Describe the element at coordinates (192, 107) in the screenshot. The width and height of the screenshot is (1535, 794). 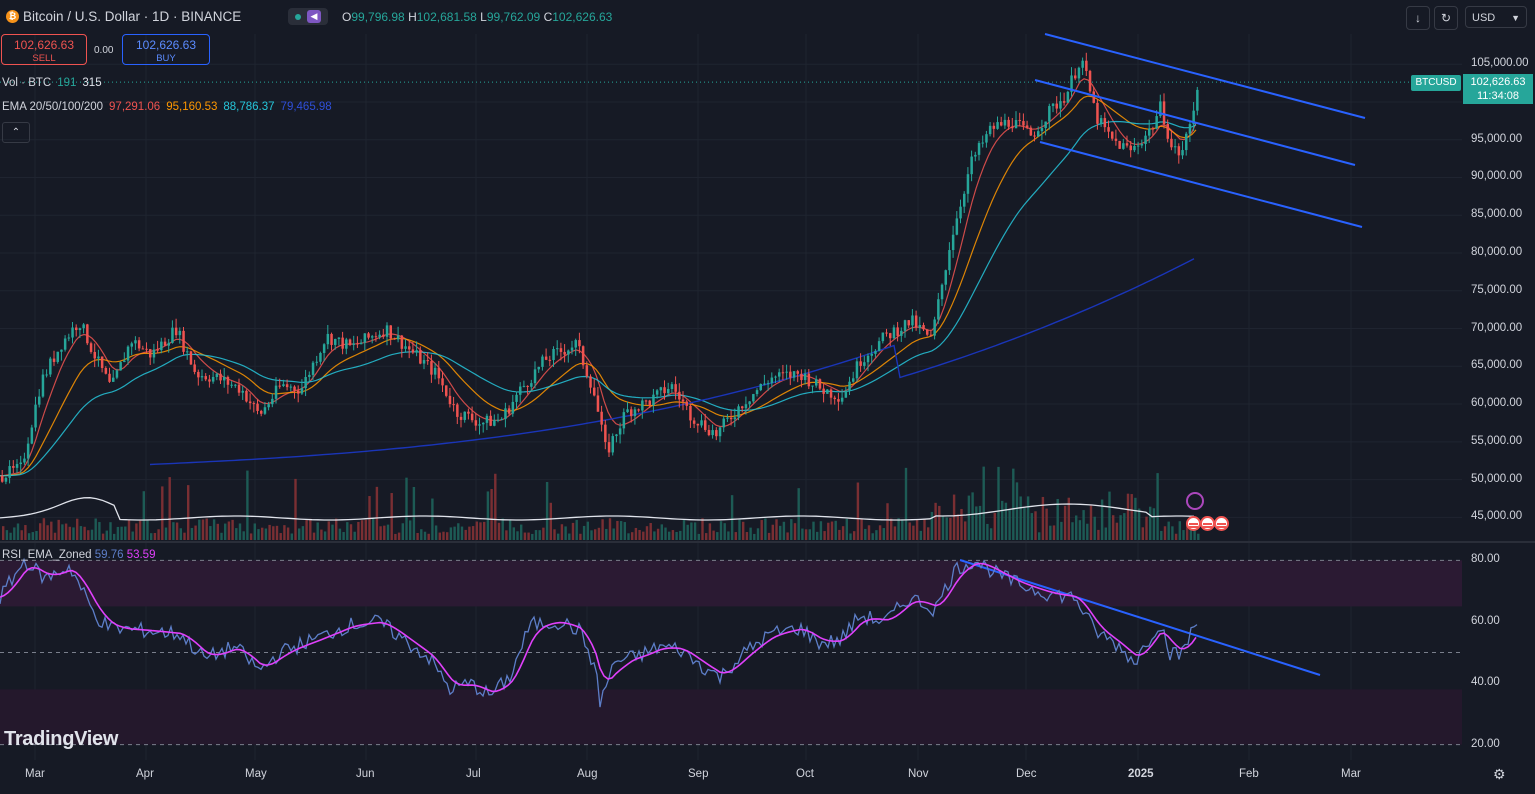
I see `ema50-value: 95,160.53` at that location.